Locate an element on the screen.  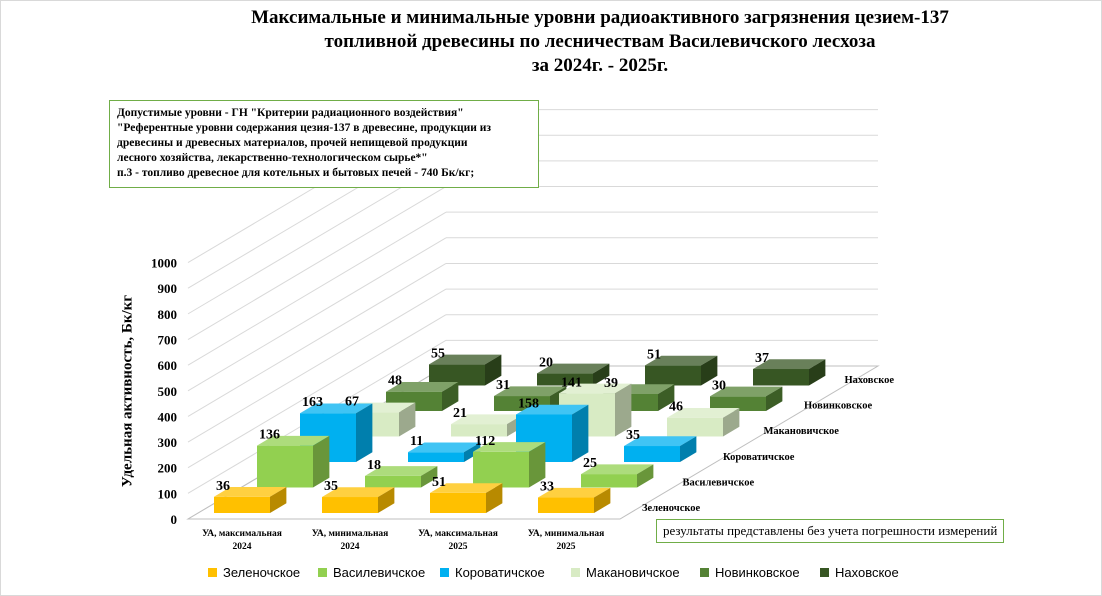
data-label: 18 is located at coordinates (374, 465).